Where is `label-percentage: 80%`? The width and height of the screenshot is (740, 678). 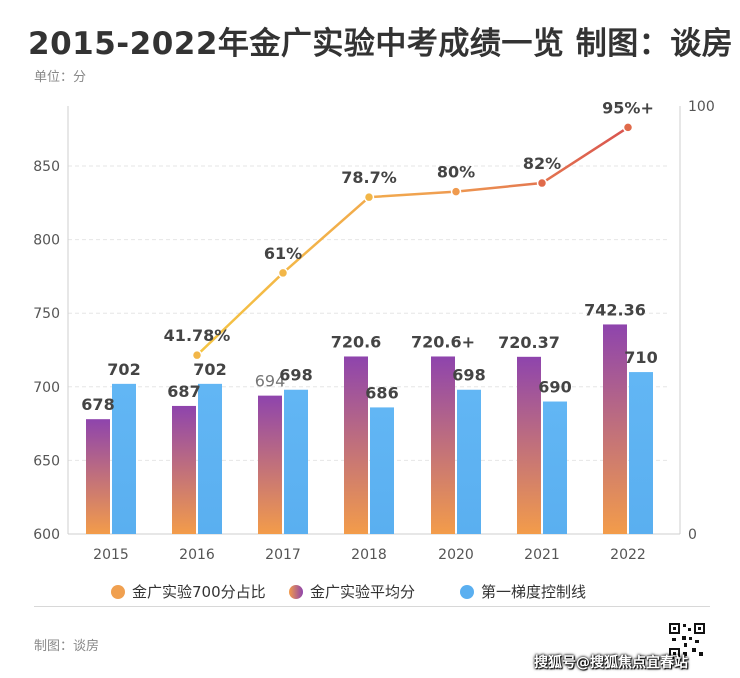 label-percentage: 80% is located at coordinates (456, 172).